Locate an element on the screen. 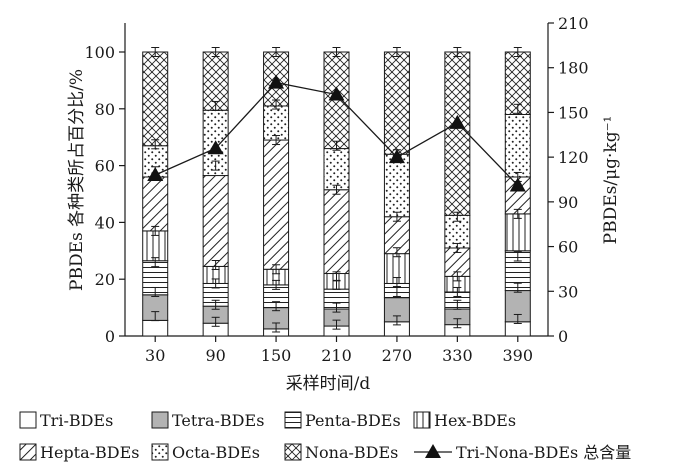 This screenshot has width=681, height=473. right-tick-label: 0 is located at coordinates (563, 336).